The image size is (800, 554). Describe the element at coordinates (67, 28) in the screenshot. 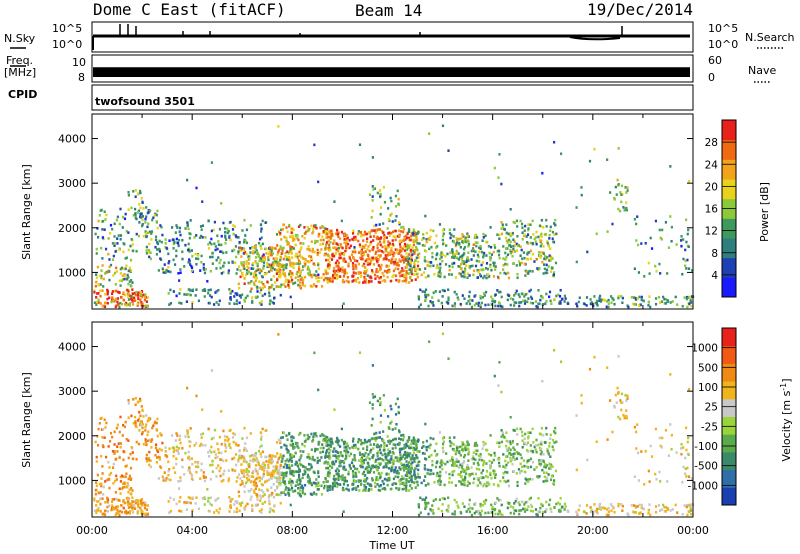

I see `nsky-tick-top: 10^5` at that location.